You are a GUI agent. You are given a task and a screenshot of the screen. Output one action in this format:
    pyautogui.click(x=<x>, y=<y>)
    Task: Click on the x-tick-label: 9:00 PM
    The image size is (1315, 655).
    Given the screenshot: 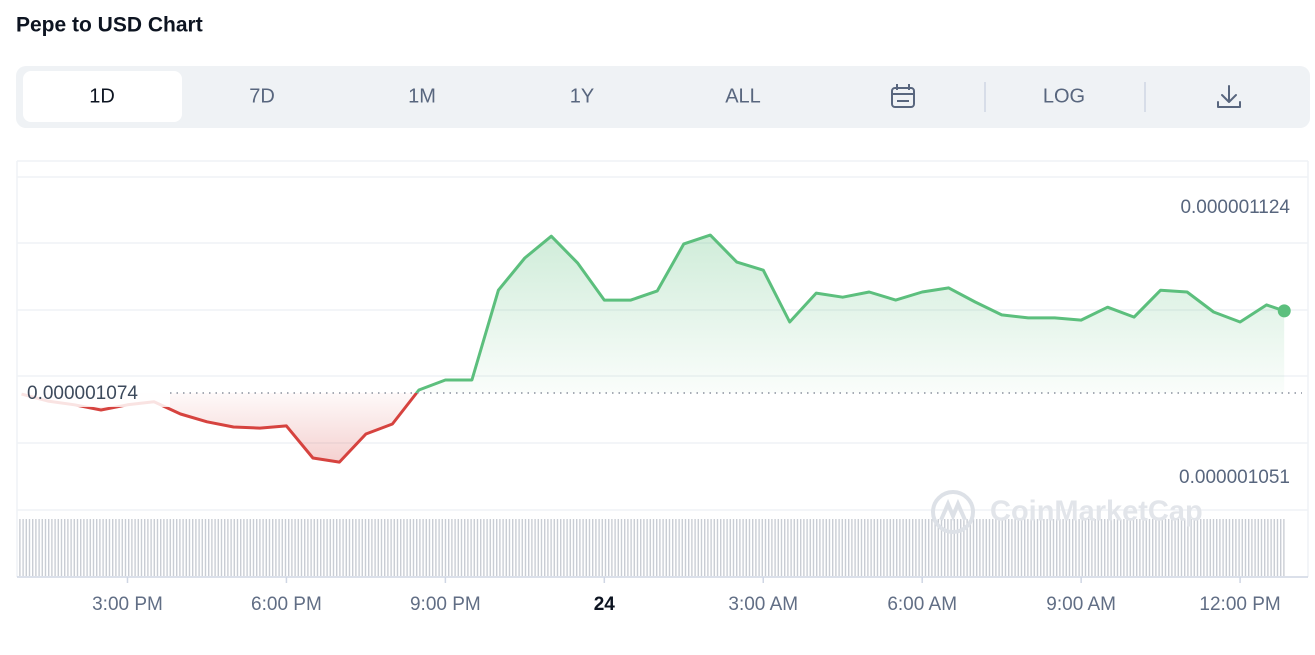 What is the action you would take?
    pyautogui.click(x=445, y=604)
    